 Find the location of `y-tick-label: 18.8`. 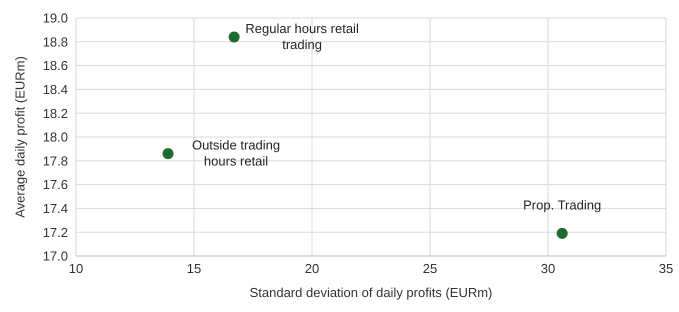

y-tick-label: 18.8 is located at coordinates (55, 42).